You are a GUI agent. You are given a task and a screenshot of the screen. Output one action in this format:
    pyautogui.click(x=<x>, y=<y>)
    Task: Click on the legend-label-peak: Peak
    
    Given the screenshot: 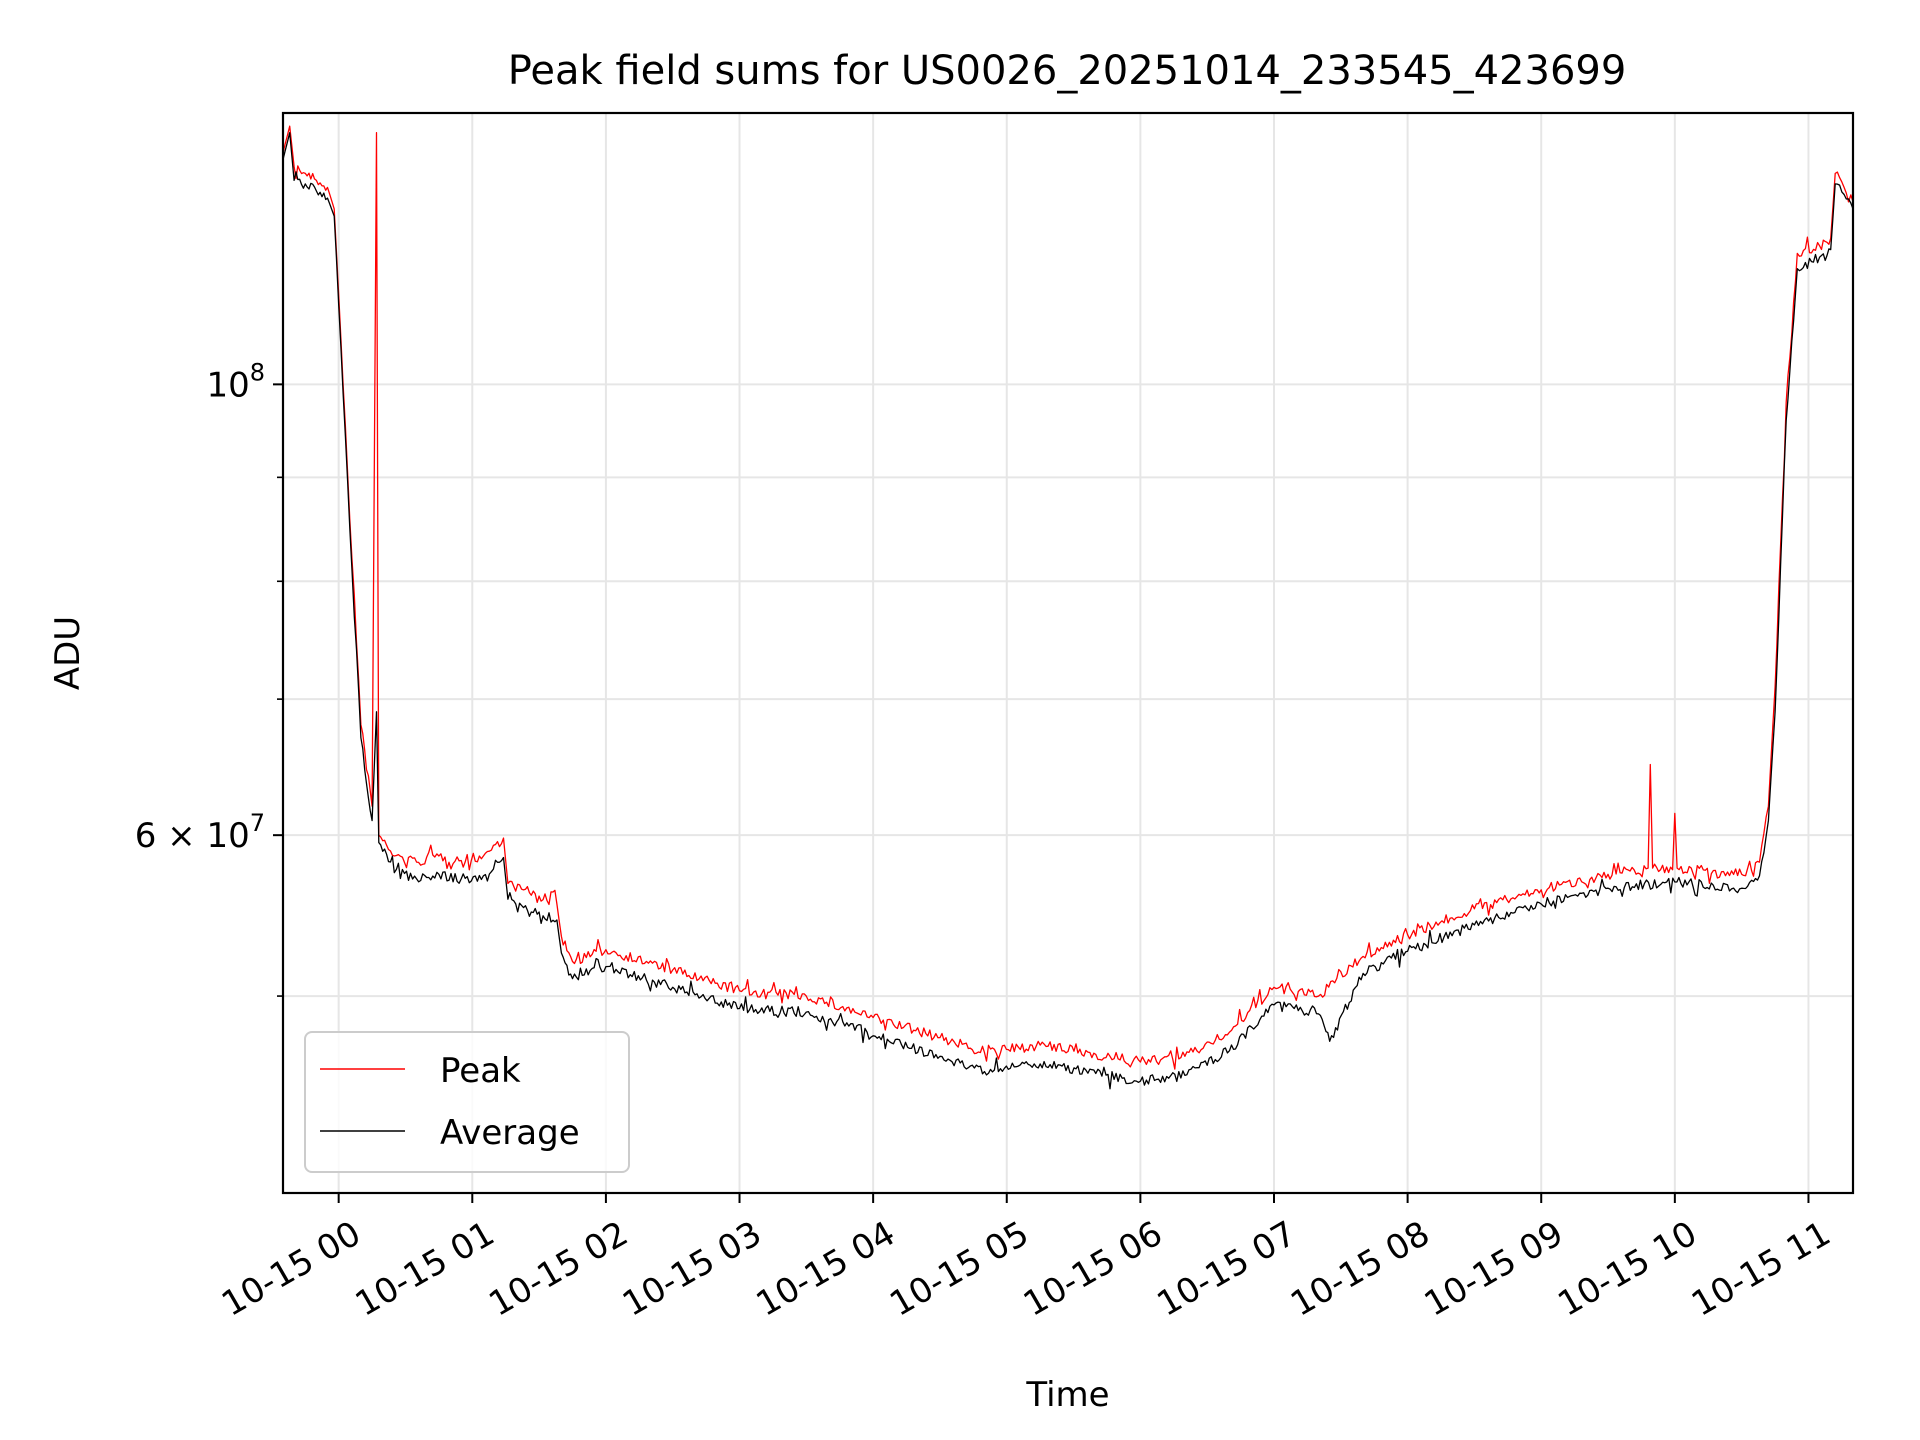 What is the action you would take?
    pyautogui.click(x=480, y=1071)
    